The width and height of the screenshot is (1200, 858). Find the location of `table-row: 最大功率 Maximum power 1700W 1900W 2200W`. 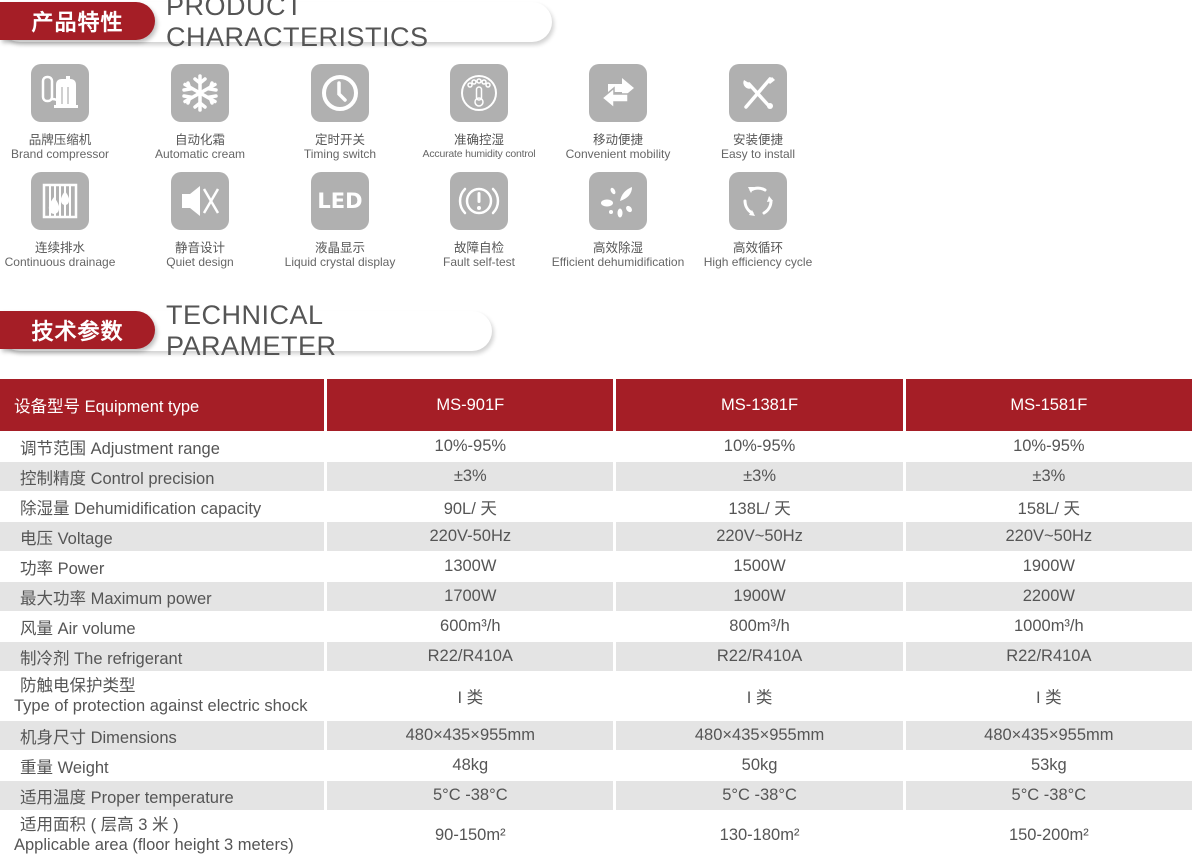

table-row: 最大功率 Maximum power 1700W 1900W 2200W is located at coordinates (596, 596).